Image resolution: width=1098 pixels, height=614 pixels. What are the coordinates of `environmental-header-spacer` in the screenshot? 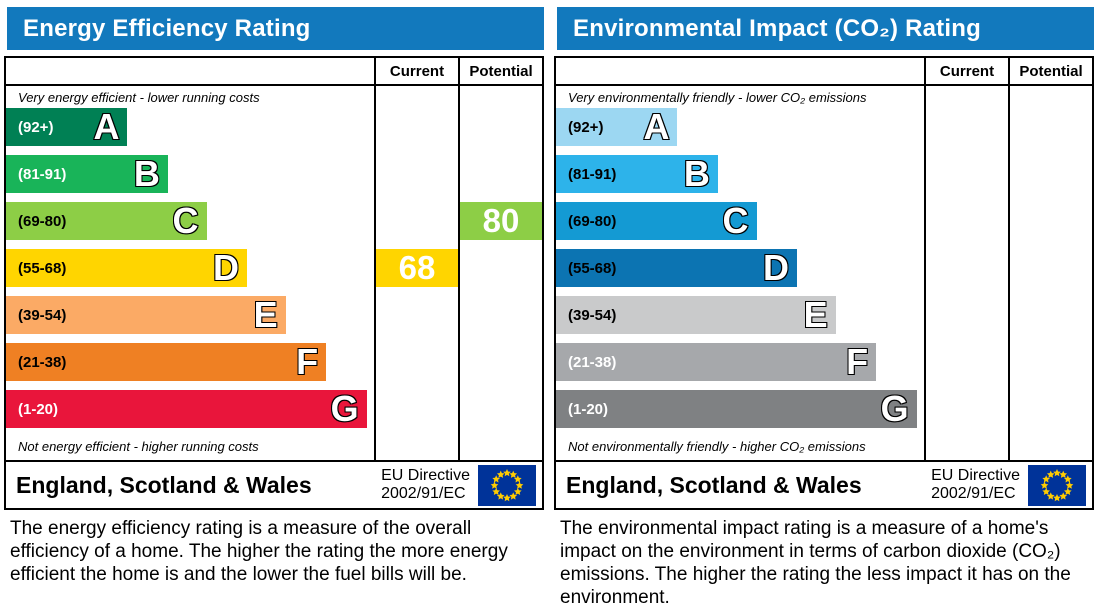 It's located at (740, 71).